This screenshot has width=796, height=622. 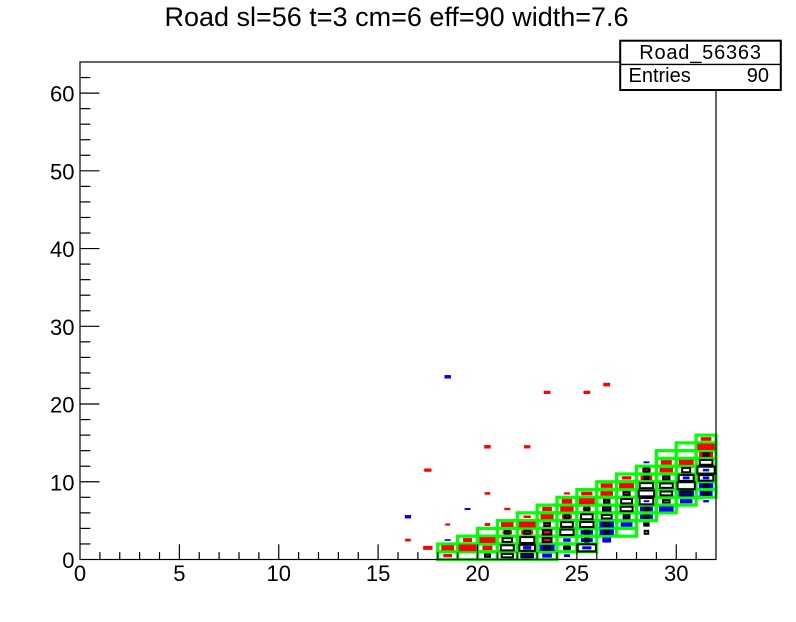 What do you see at coordinates (62, 171) in the screenshot?
I see `svg-text: 50` at bounding box center [62, 171].